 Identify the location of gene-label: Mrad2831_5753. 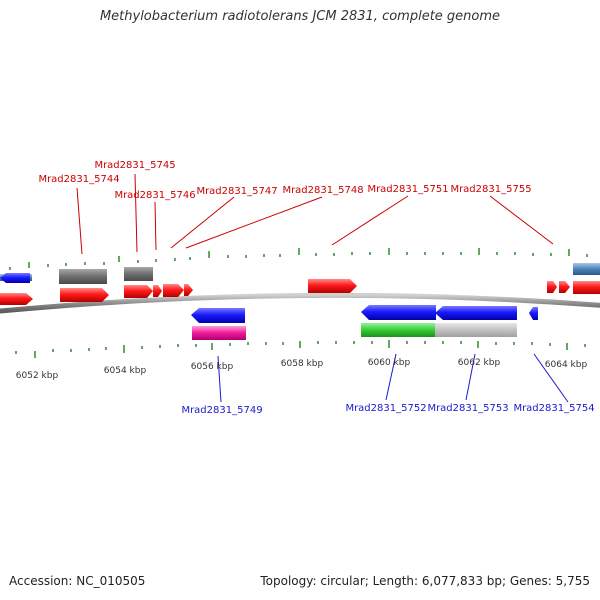
(467, 408).